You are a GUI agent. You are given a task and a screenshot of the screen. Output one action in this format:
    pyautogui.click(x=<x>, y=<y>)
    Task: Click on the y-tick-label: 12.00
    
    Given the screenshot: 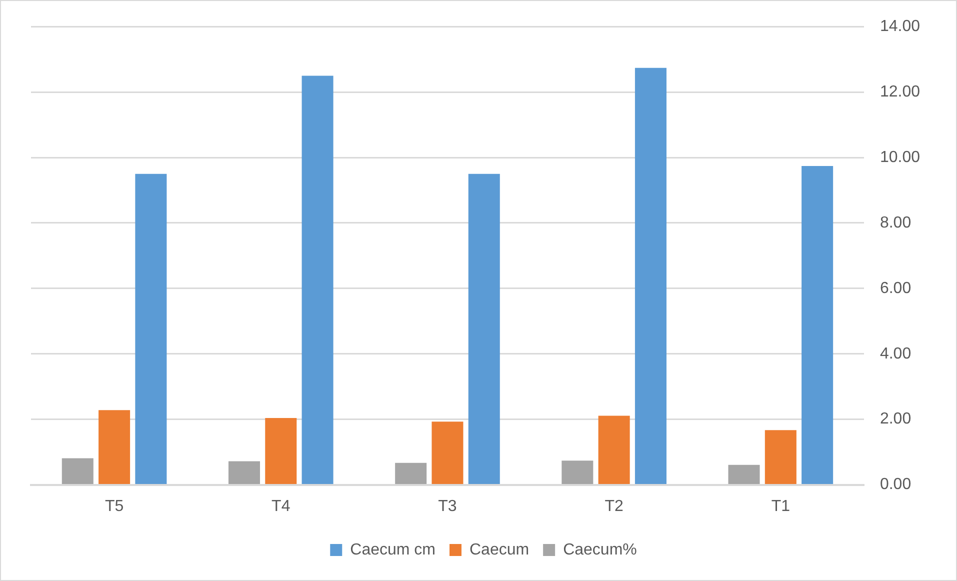 What is the action you would take?
    pyautogui.click(x=900, y=91)
    